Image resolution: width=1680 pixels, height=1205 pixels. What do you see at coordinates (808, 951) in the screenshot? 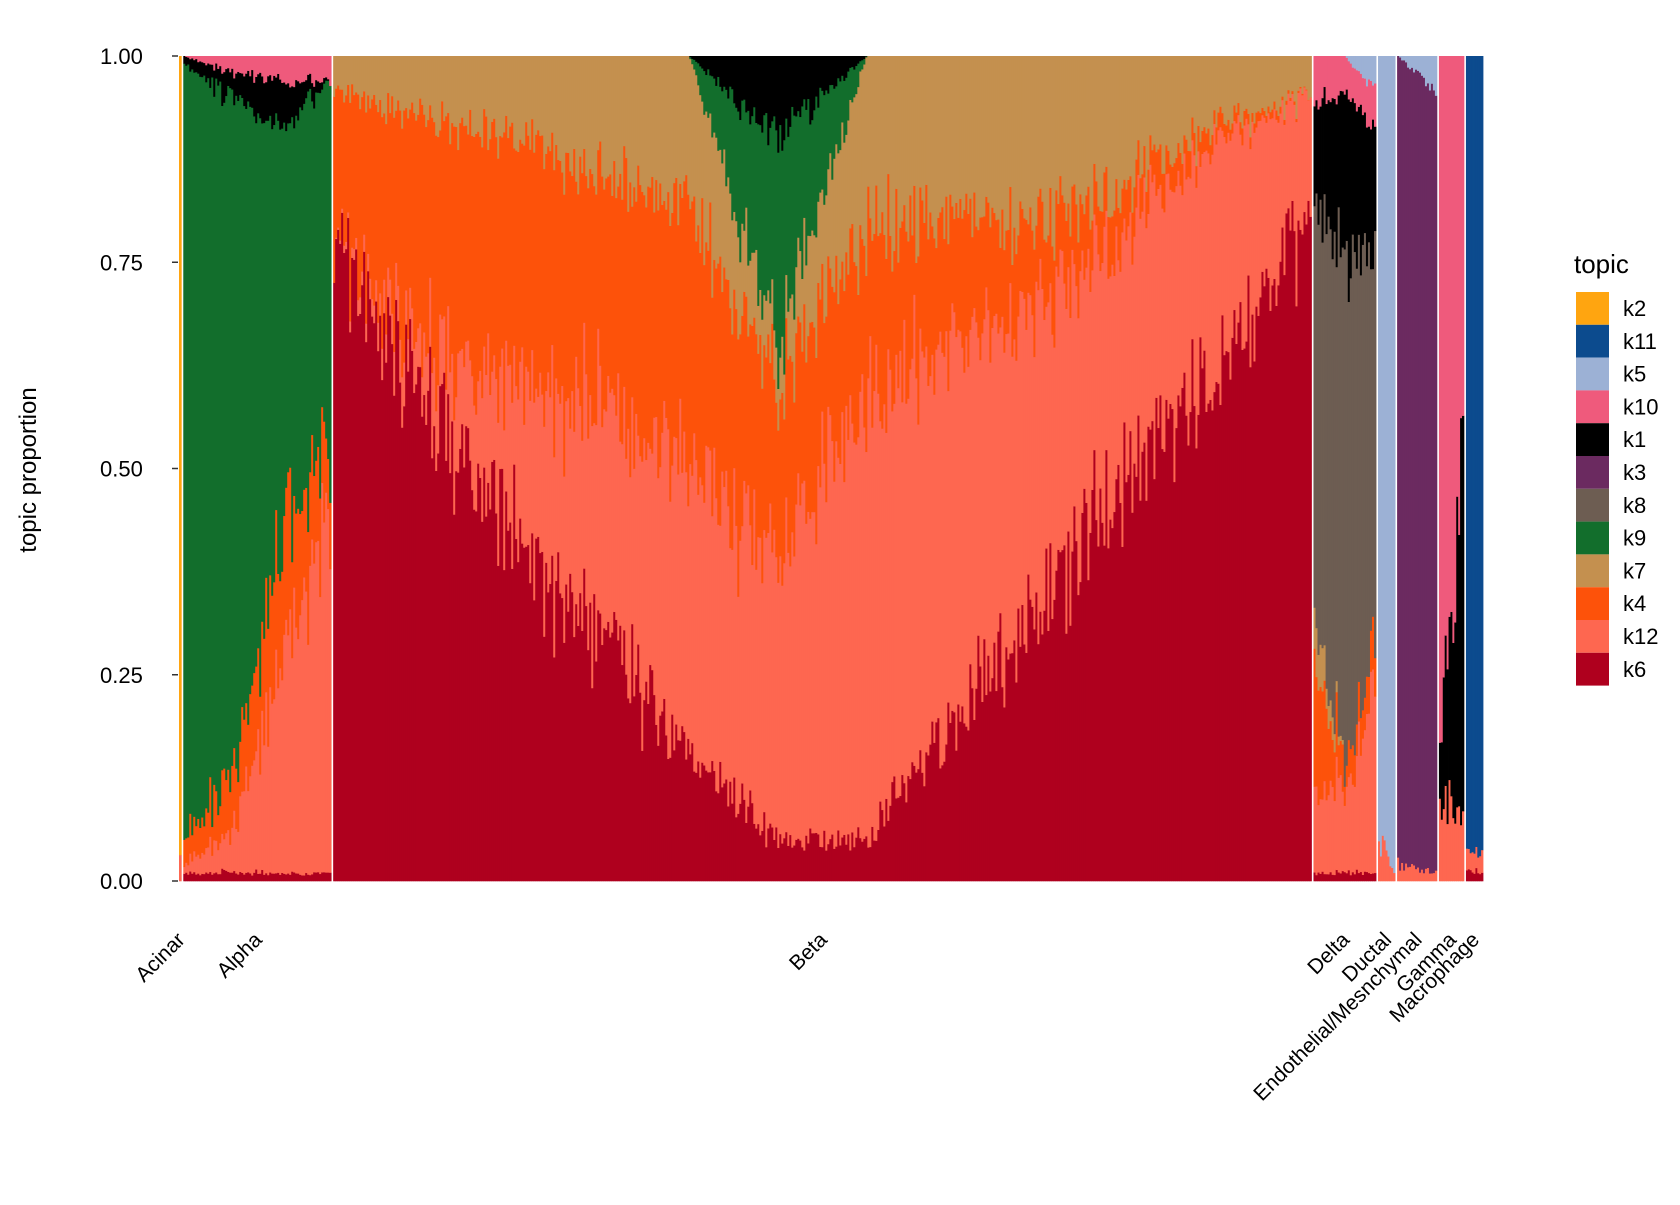
I see `x-tick-label: Beta` at bounding box center [808, 951].